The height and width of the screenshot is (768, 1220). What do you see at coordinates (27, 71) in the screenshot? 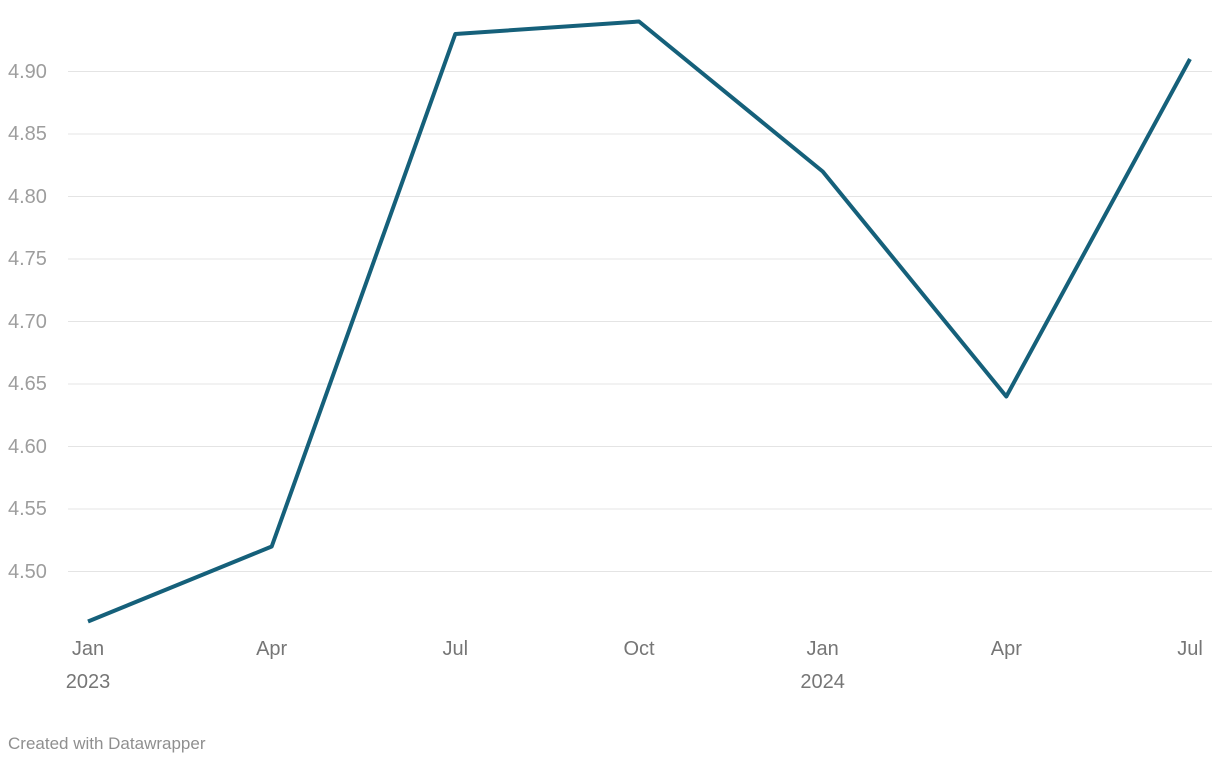
I see `y-axis-tick-label: 4.90` at bounding box center [27, 71].